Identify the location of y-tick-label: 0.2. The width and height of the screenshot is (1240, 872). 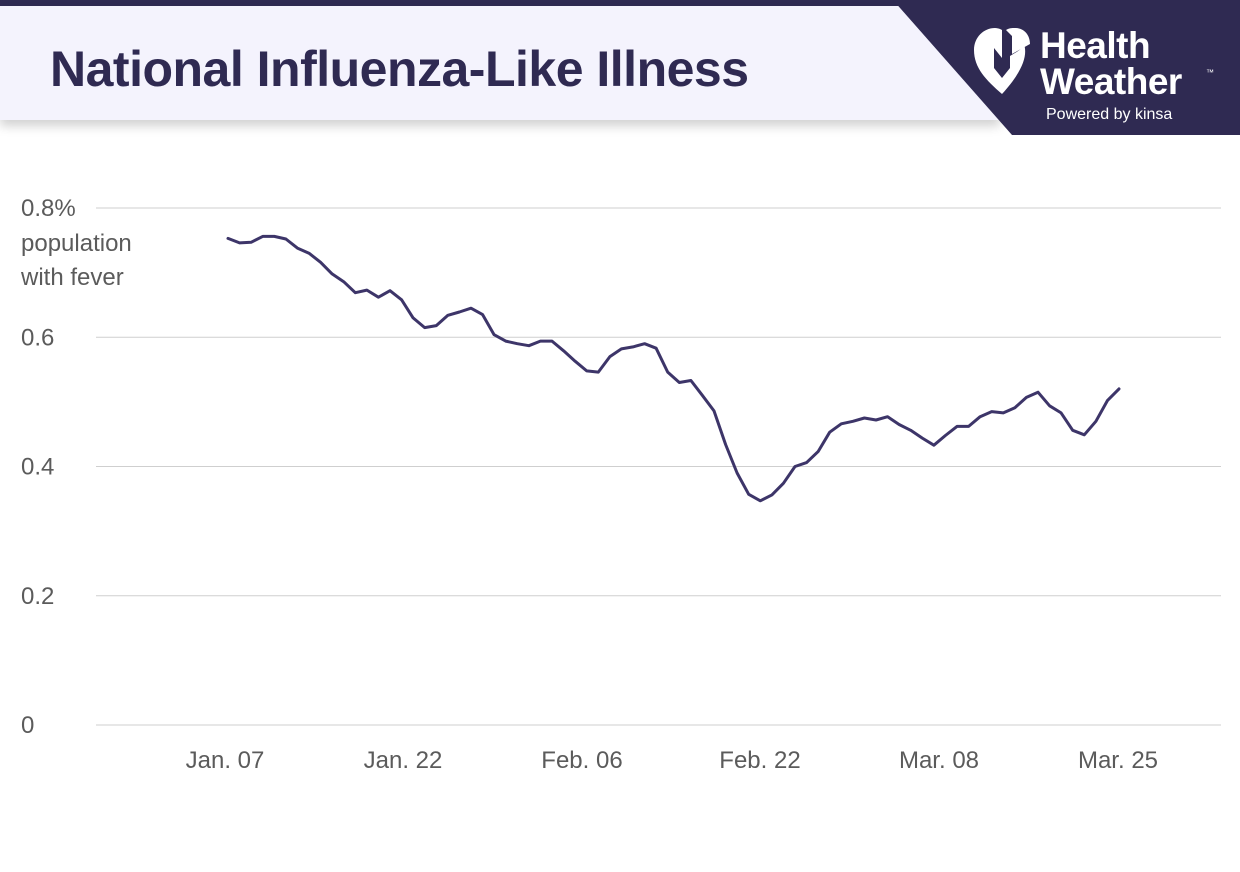
(37, 596).